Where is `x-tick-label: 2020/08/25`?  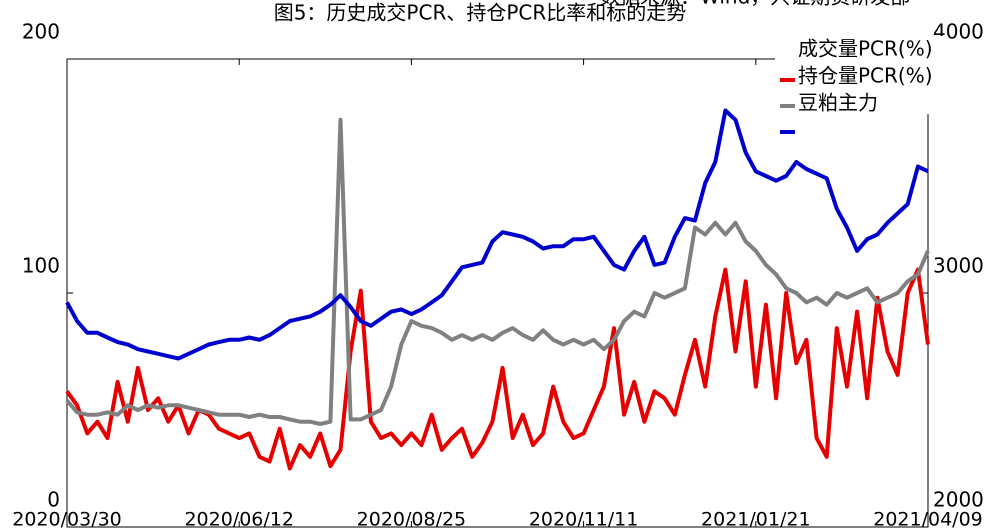
x-tick-label: 2020/08/25 is located at coordinates (412, 520).